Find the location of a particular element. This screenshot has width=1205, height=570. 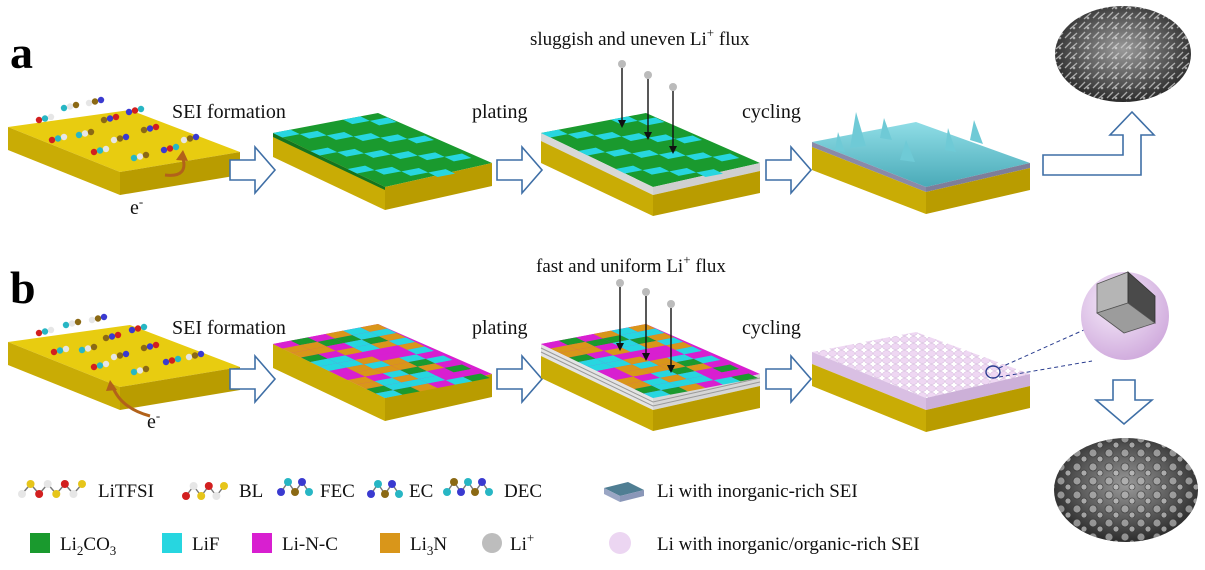

step-sei-formation-a: SEI formation is located at coordinates (229, 112).